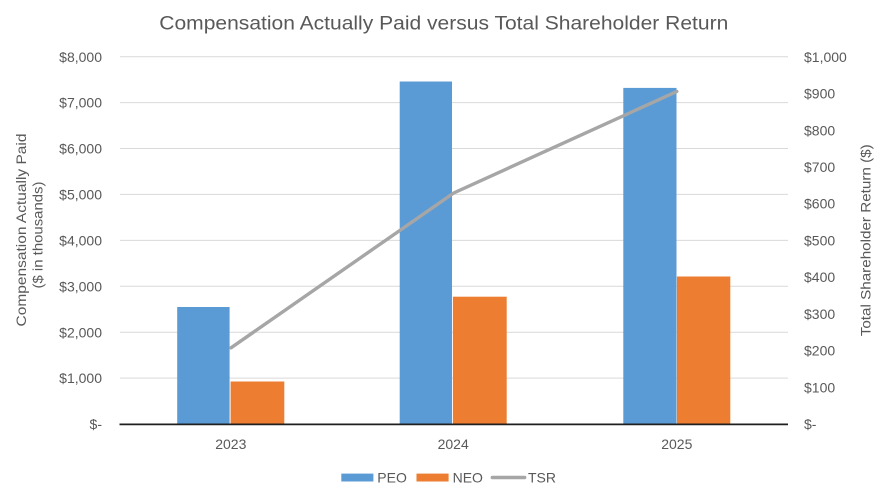  I want to click on svg-text: $900, so click(819, 94).